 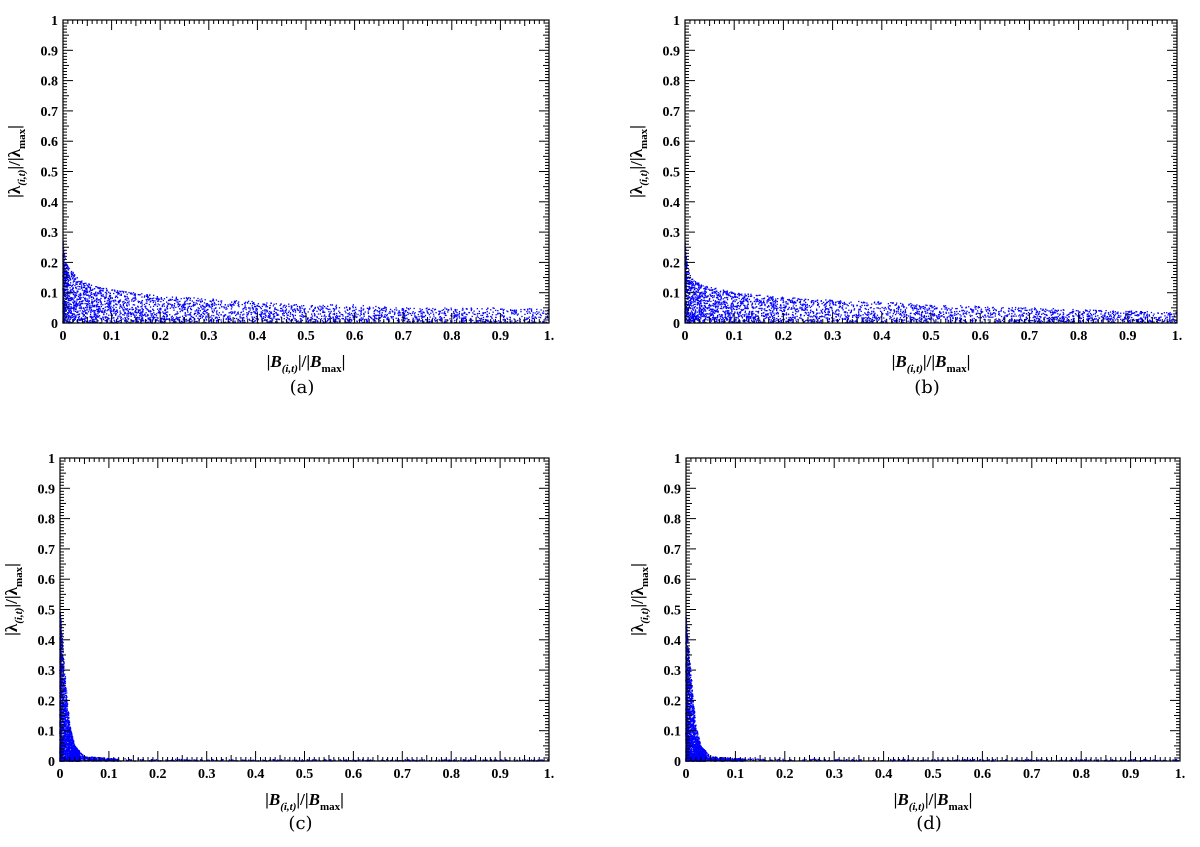 I want to click on y-tick-label: 1, so click(x=54, y=21).